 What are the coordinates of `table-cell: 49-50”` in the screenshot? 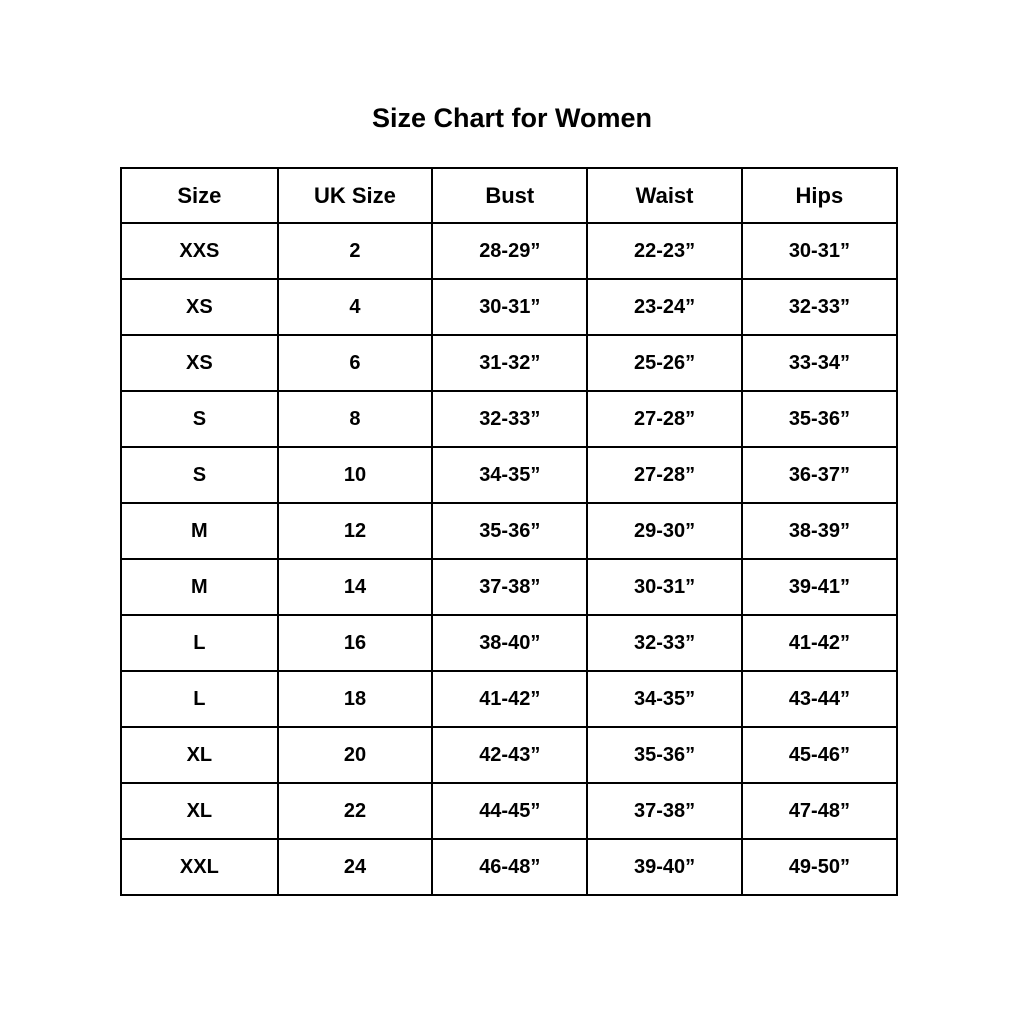 It's located at (819, 867).